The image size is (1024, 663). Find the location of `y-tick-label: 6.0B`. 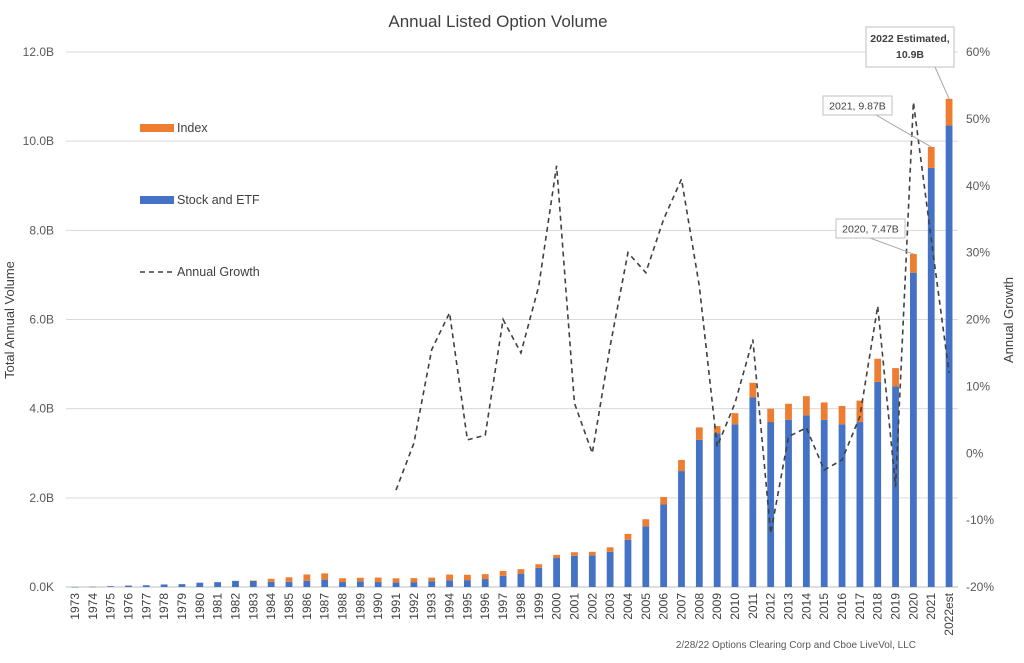

y-tick-label: 6.0B is located at coordinates (41, 320).